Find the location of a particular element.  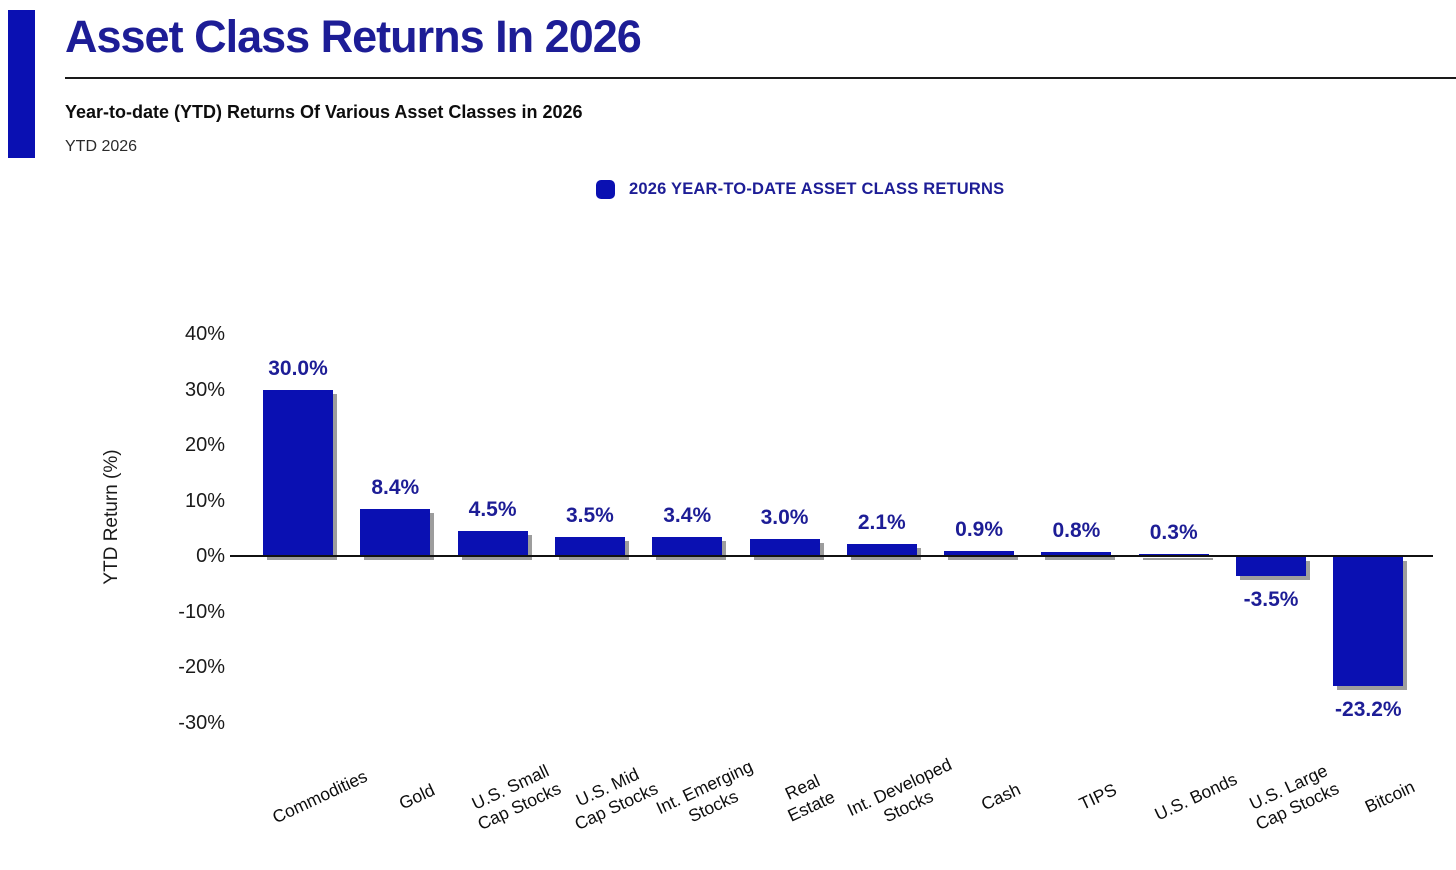

y-tick-label: 30% is located at coordinates (204, 389).